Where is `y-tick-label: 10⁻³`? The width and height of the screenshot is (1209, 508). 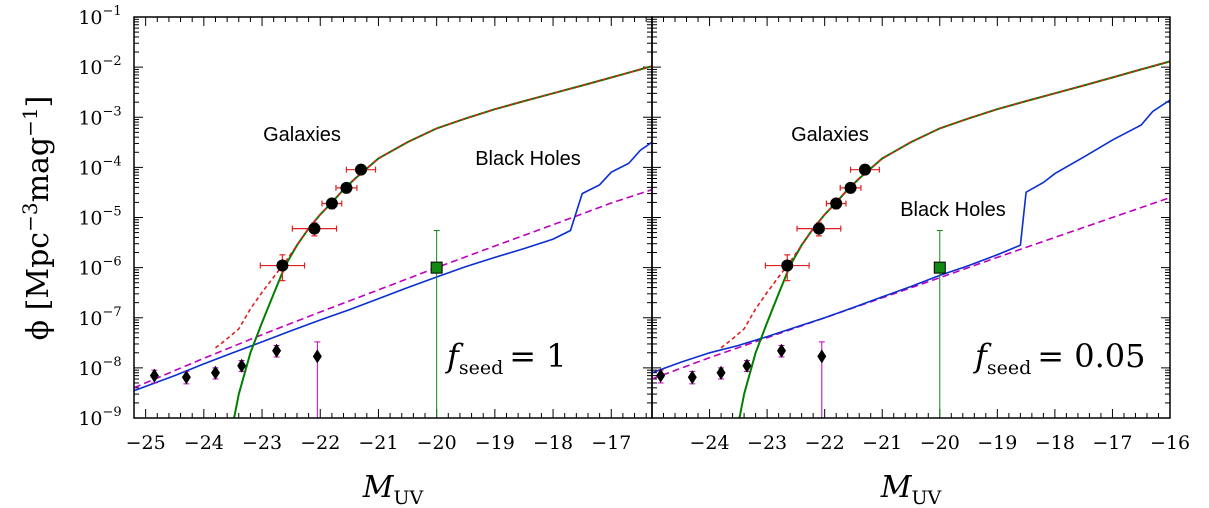 y-tick-label: 10⁻³ is located at coordinates (99, 116).